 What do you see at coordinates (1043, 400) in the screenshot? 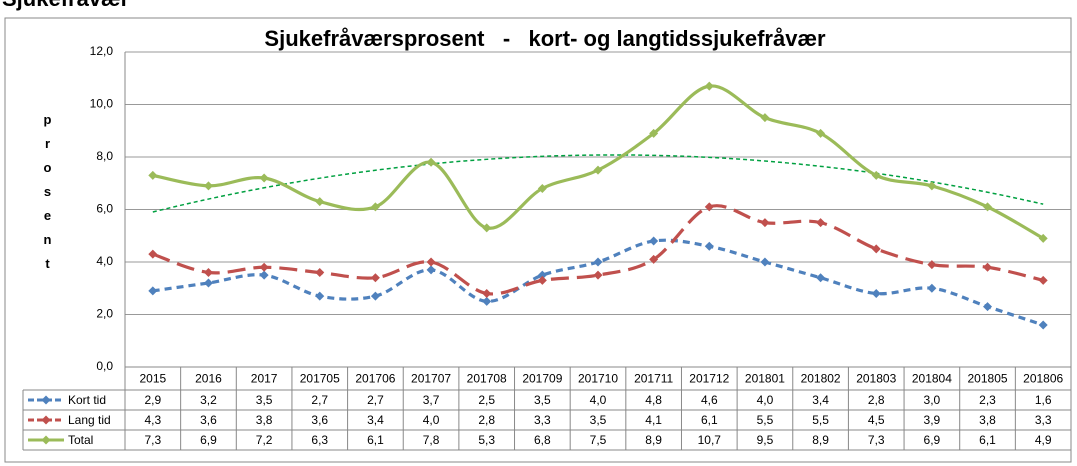
I see `table-value: 1,6` at bounding box center [1043, 400].